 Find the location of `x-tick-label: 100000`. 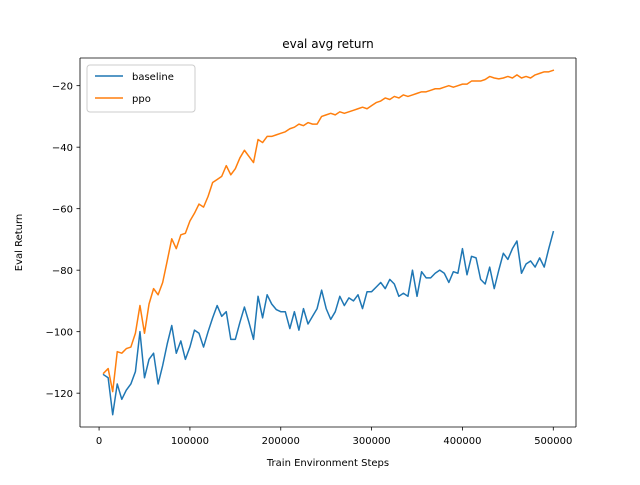

x-tick-label: 100000 is located at coordinates (190, 441).